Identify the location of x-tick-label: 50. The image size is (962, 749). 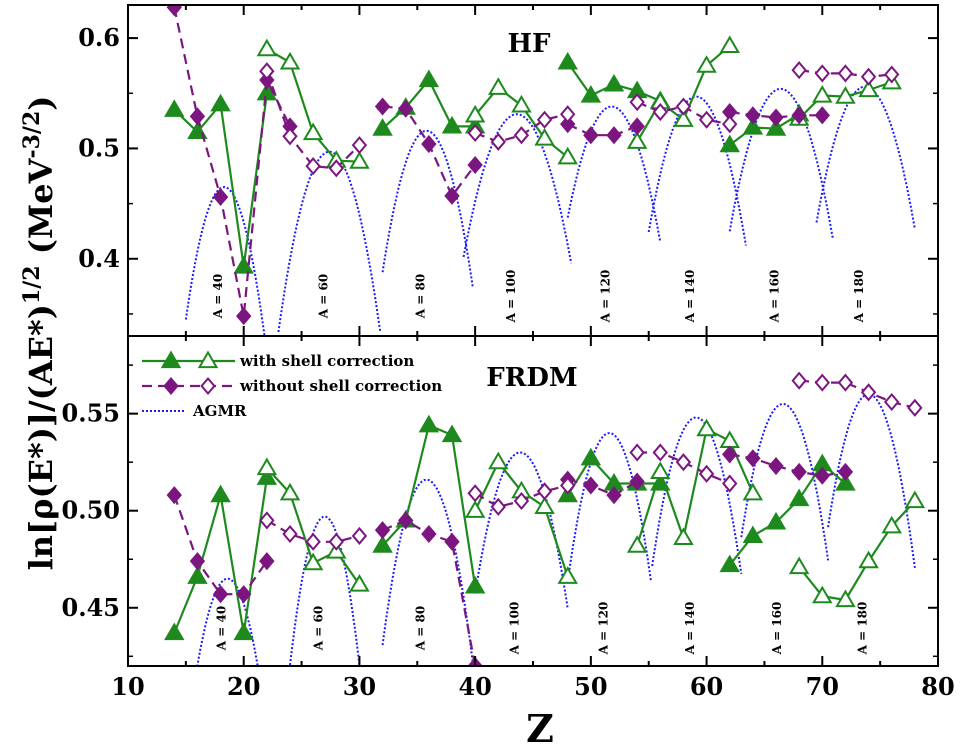
(590, 686).